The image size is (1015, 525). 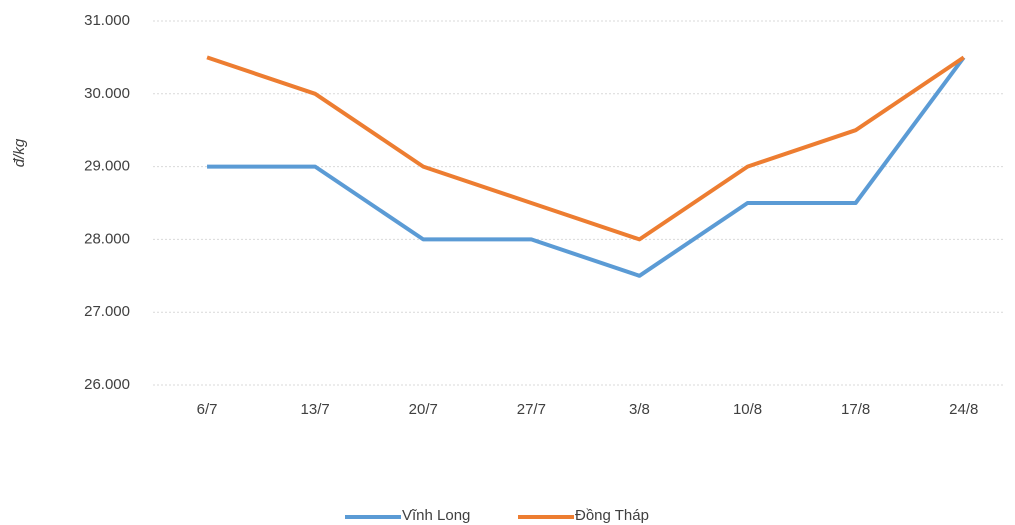 What do you see at coordinates (612, 515) in the screenshot?
I see `legend-label: Đồng Tháp` at bounding box center [612, 515].